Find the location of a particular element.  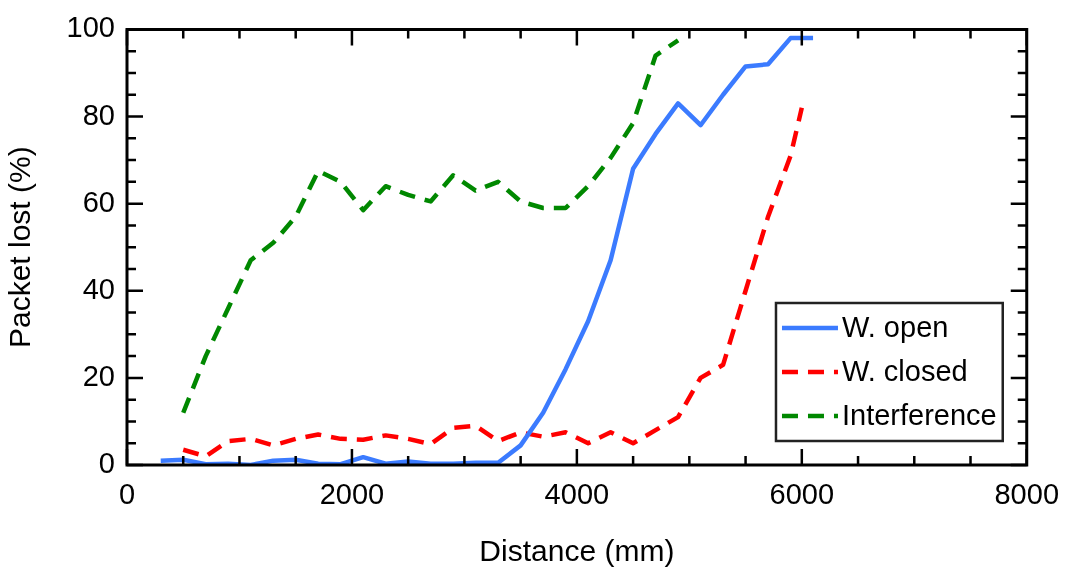

y-tick-label: 40 is located at coordinates (98, 288).